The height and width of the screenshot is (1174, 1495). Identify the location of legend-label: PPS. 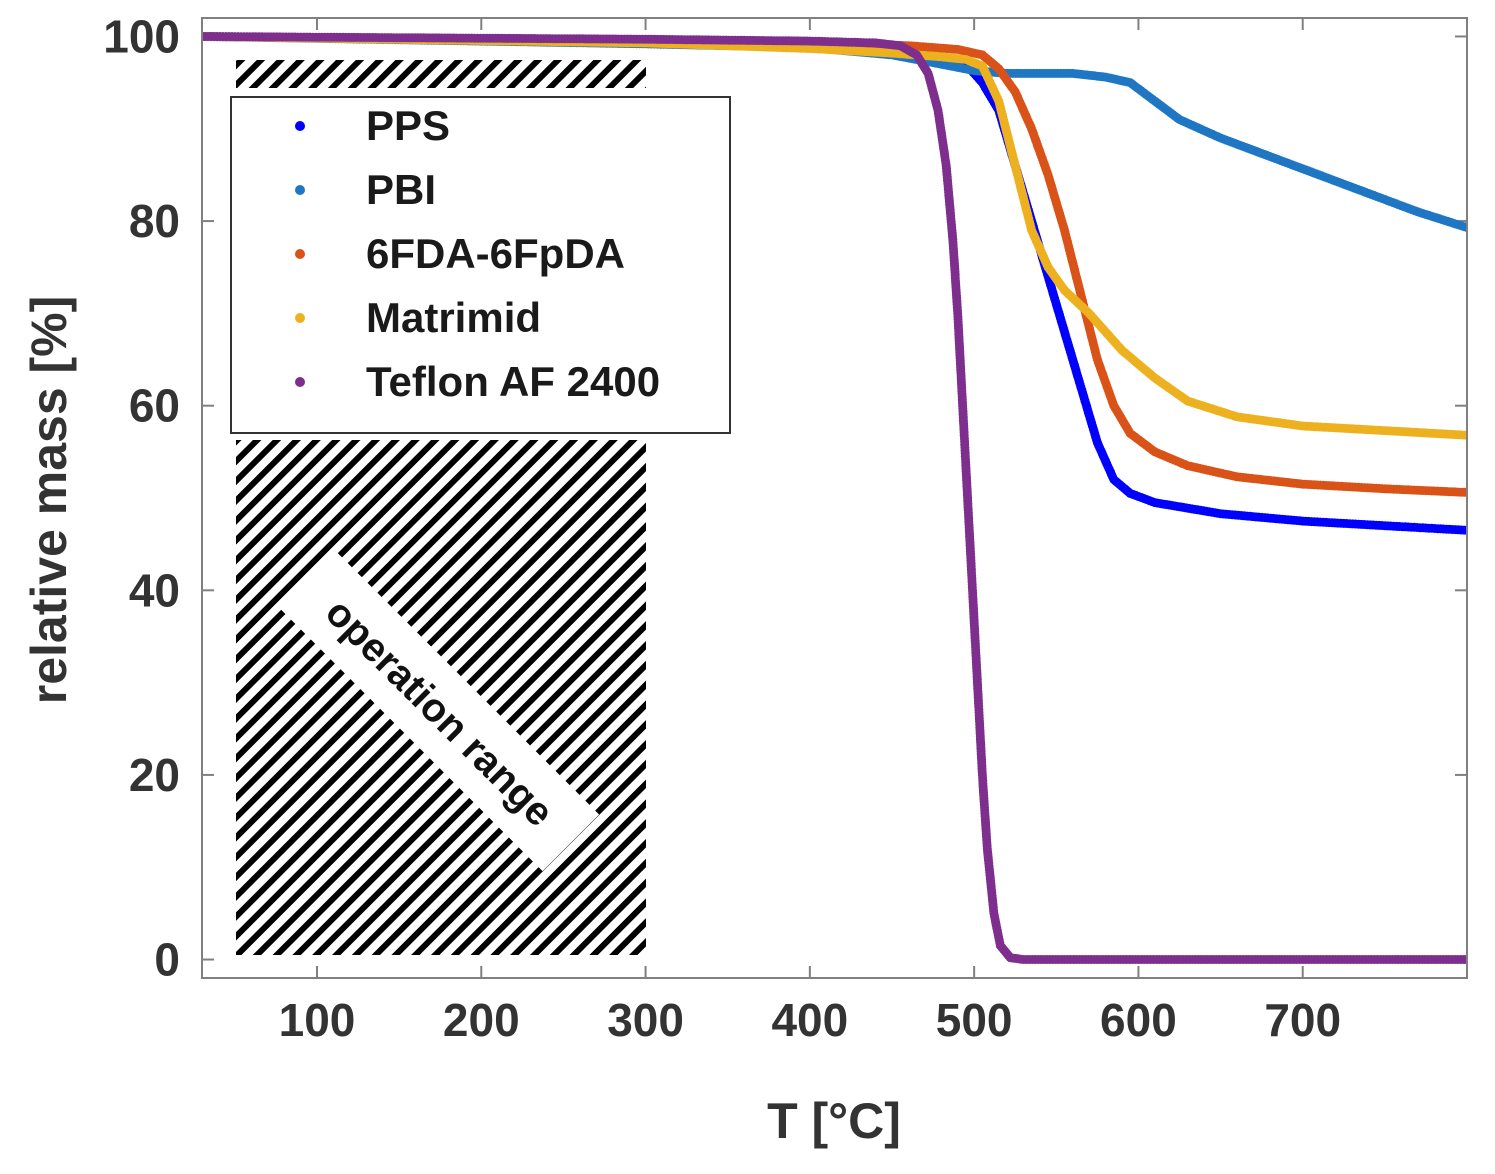
(408, 125).